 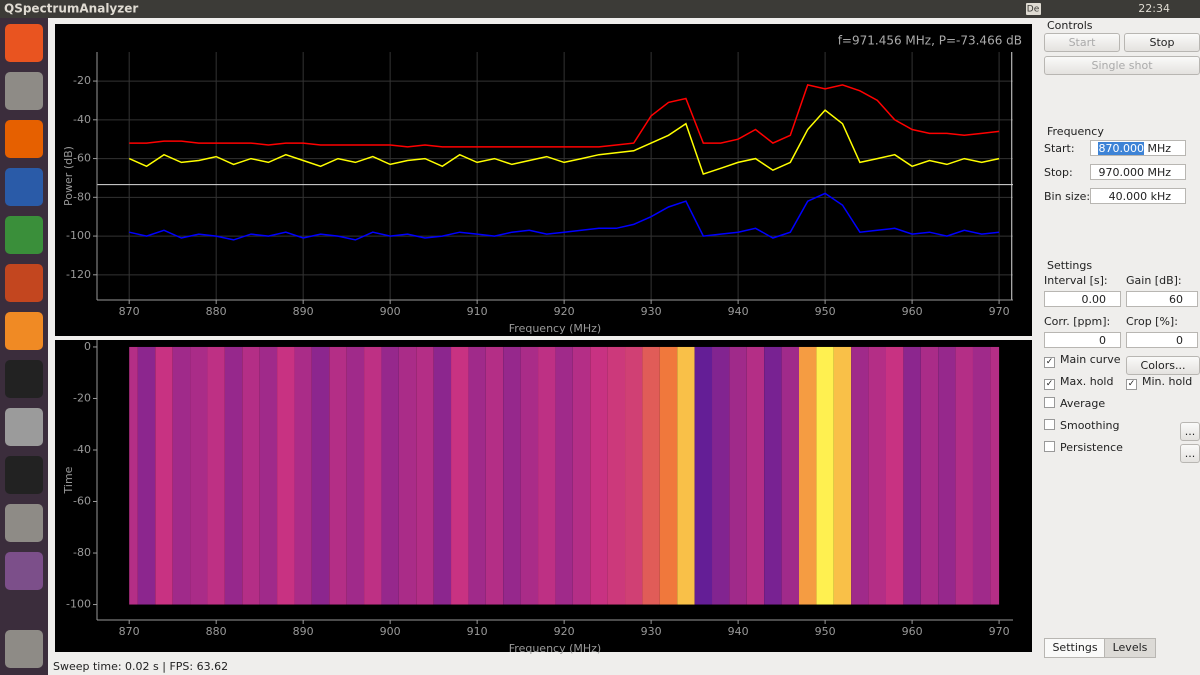 What do you see at coordinates (738, 311) in the screenshot?
I see `x-tick-label: 940` at bounding box center [738, 311].